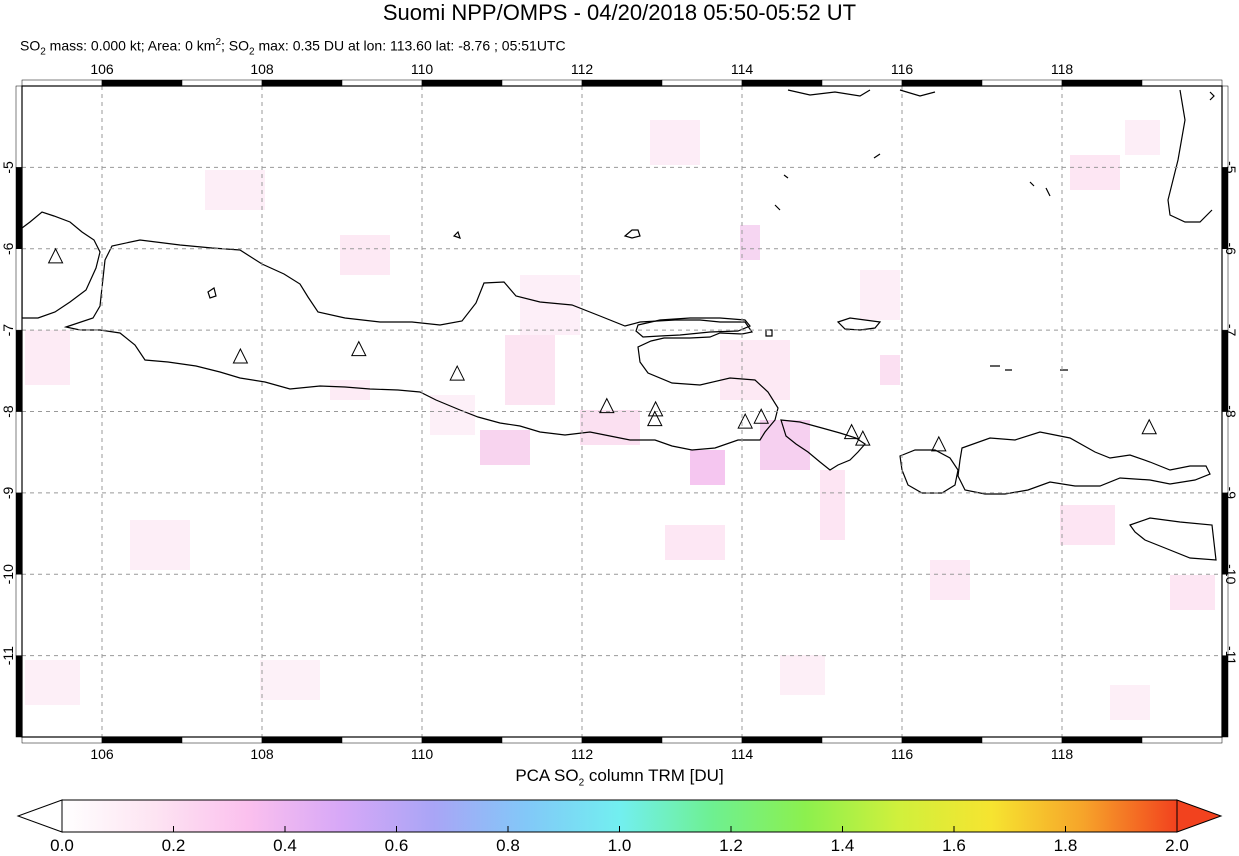  Describe the element at coordinates (508, 845) in the screenshot. I see `colorbar-tick-label: 0.8` at that location.